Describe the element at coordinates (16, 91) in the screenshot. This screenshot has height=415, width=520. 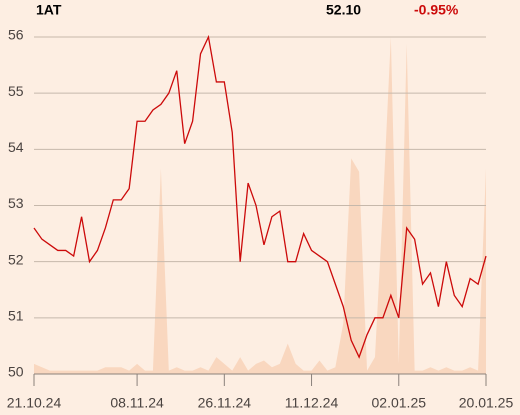
I see `y-tick-label: 55` at that location.